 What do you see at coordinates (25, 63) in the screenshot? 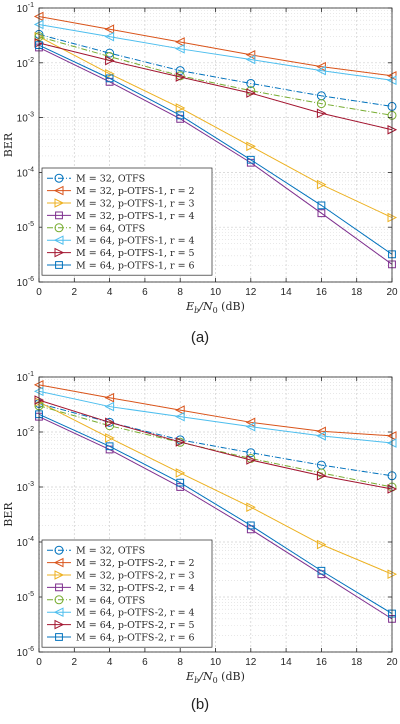
I see `y-tick-label: 10⁻²` at bounding box center [25, 63].